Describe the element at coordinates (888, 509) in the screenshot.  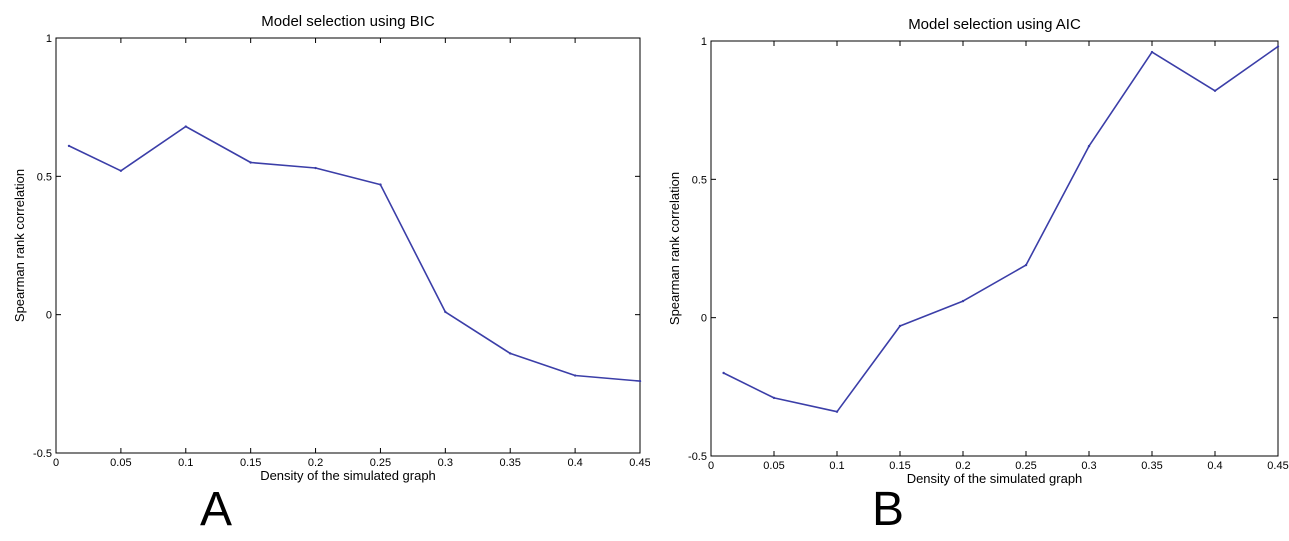
I see `panel-label-b: B` at that location.